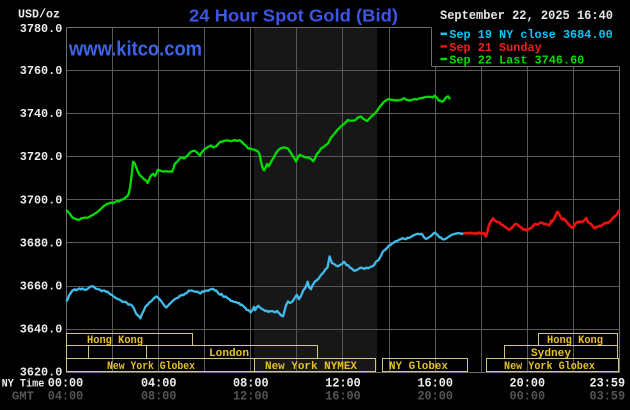 The image size is (630, 410). What do you see at coordinates (551, 354) in the screenshot?
I see `svg-text: Sydney` at bounding box center [551, 354].